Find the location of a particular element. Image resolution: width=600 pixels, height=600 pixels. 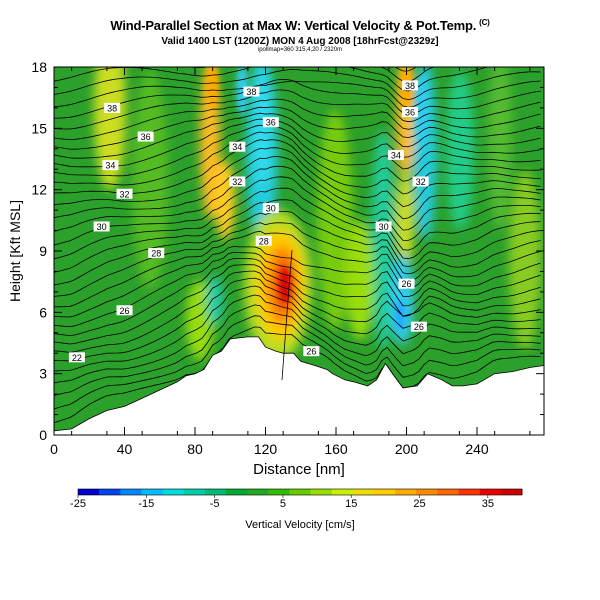

theta-contour-label: 32 is located at coordinates (124, 193).